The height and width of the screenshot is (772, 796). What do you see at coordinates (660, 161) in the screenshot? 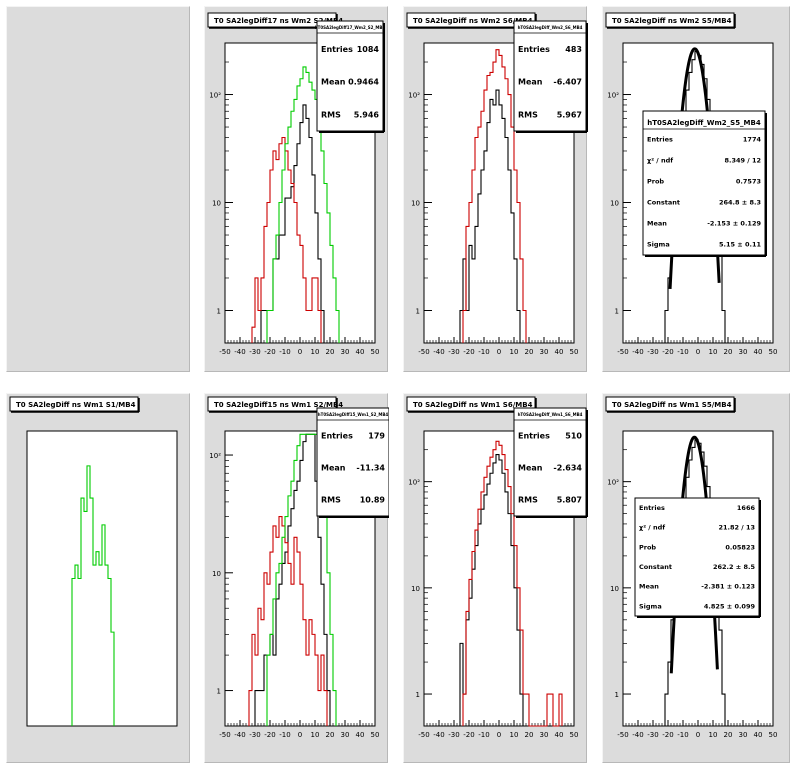
I see `stats-label: χ² / ndf` at bounding box center [660, 161].